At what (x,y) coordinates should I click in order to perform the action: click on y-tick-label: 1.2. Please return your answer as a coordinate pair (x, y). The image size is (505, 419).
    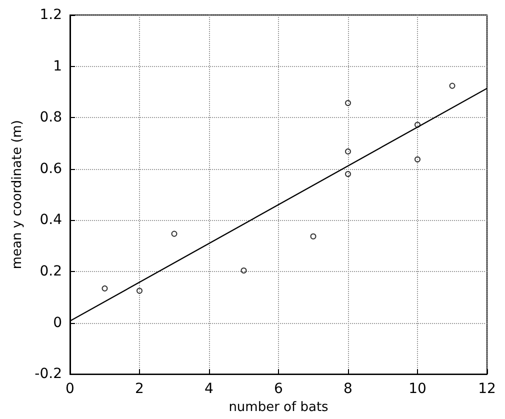
    Looking at the image, I should click on (51, 15).